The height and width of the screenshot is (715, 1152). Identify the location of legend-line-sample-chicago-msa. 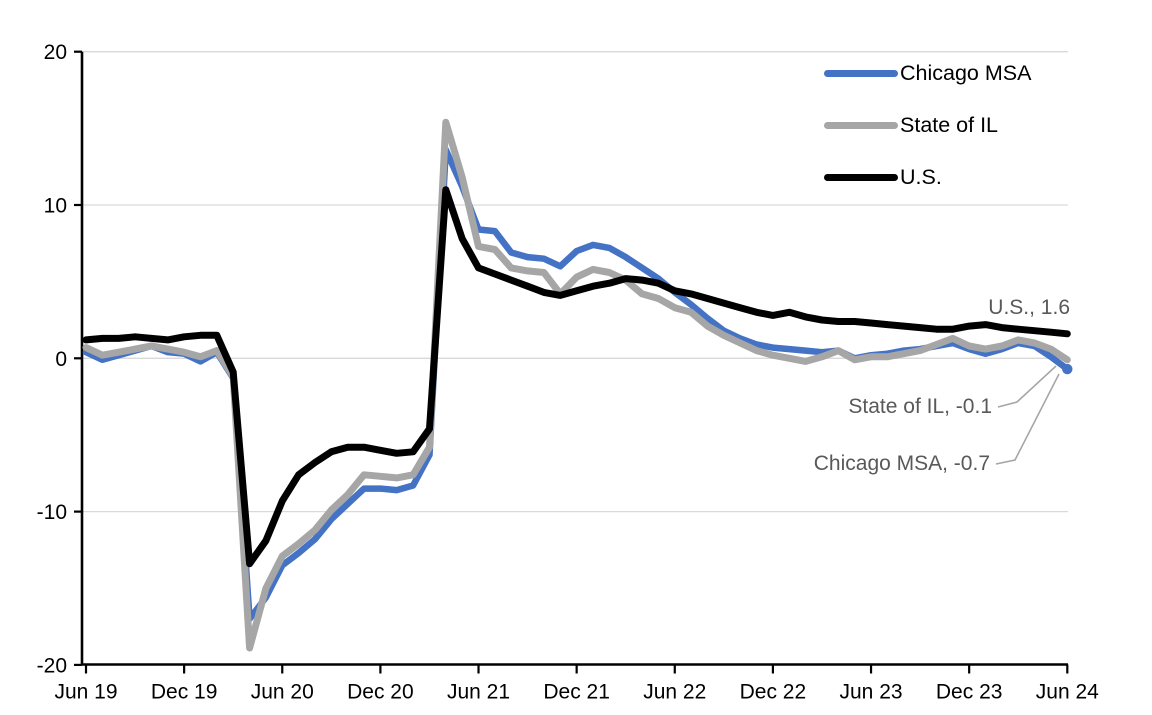
(861, 73).